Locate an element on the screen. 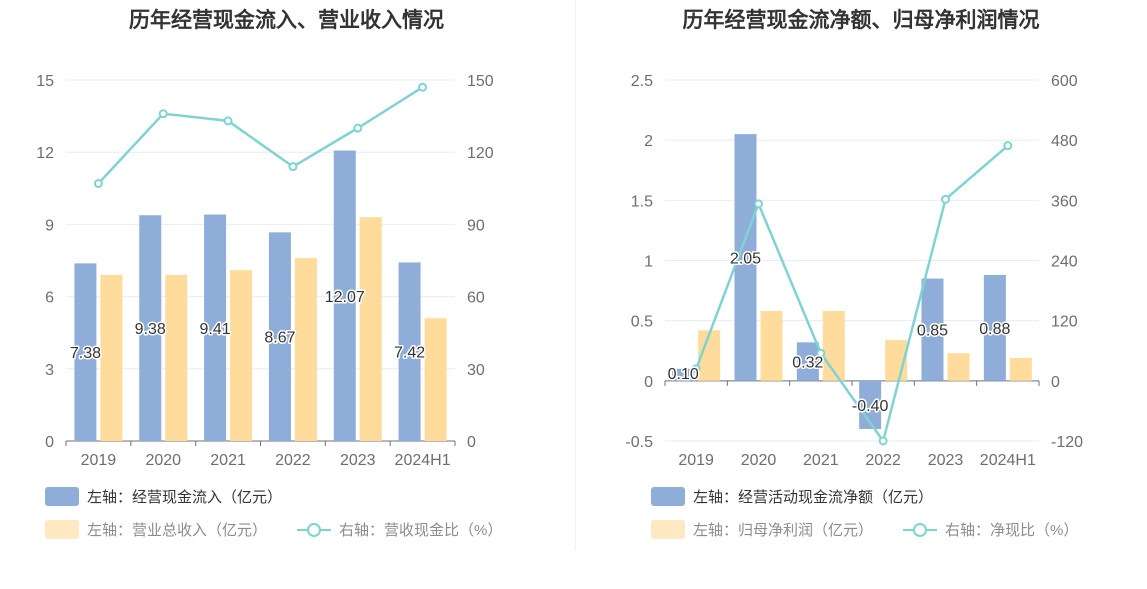 This screenshot has width=1147, height=589. data-label: 0.32 is located at coordinates (807, 363).